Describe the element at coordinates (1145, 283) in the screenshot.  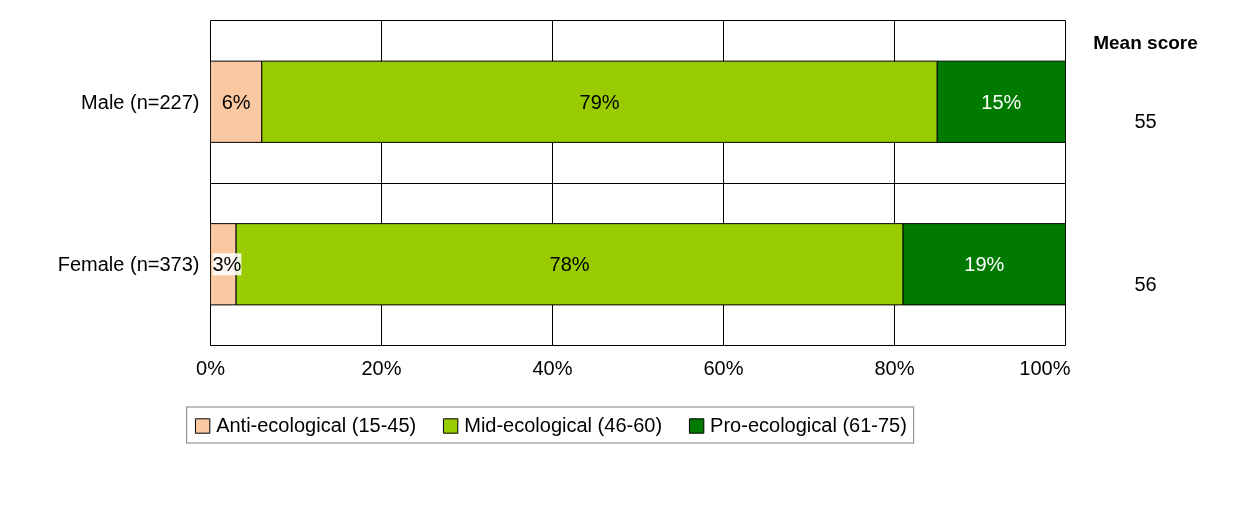
I see `text: 56` at that location.